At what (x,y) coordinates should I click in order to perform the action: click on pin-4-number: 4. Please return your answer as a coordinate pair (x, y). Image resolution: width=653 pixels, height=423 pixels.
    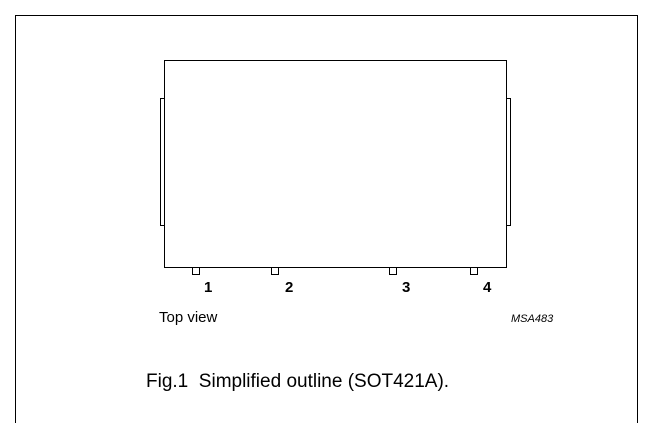
    Looking at the image, I should click on (487, 287).